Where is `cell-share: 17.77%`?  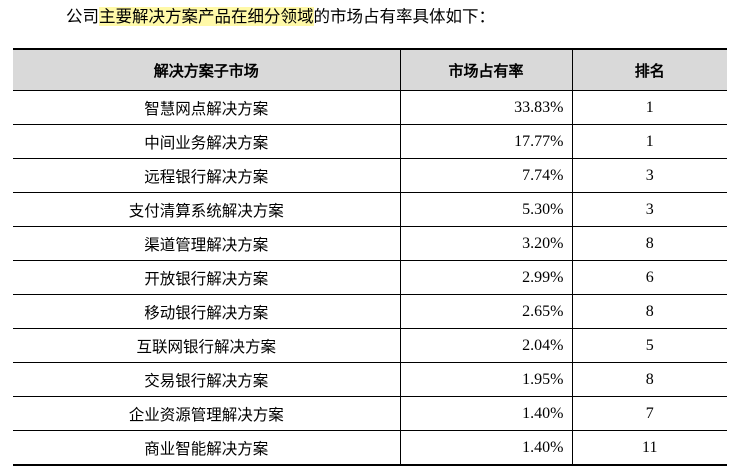
cell-share: 17.77% is located at coordinates (486, 142).